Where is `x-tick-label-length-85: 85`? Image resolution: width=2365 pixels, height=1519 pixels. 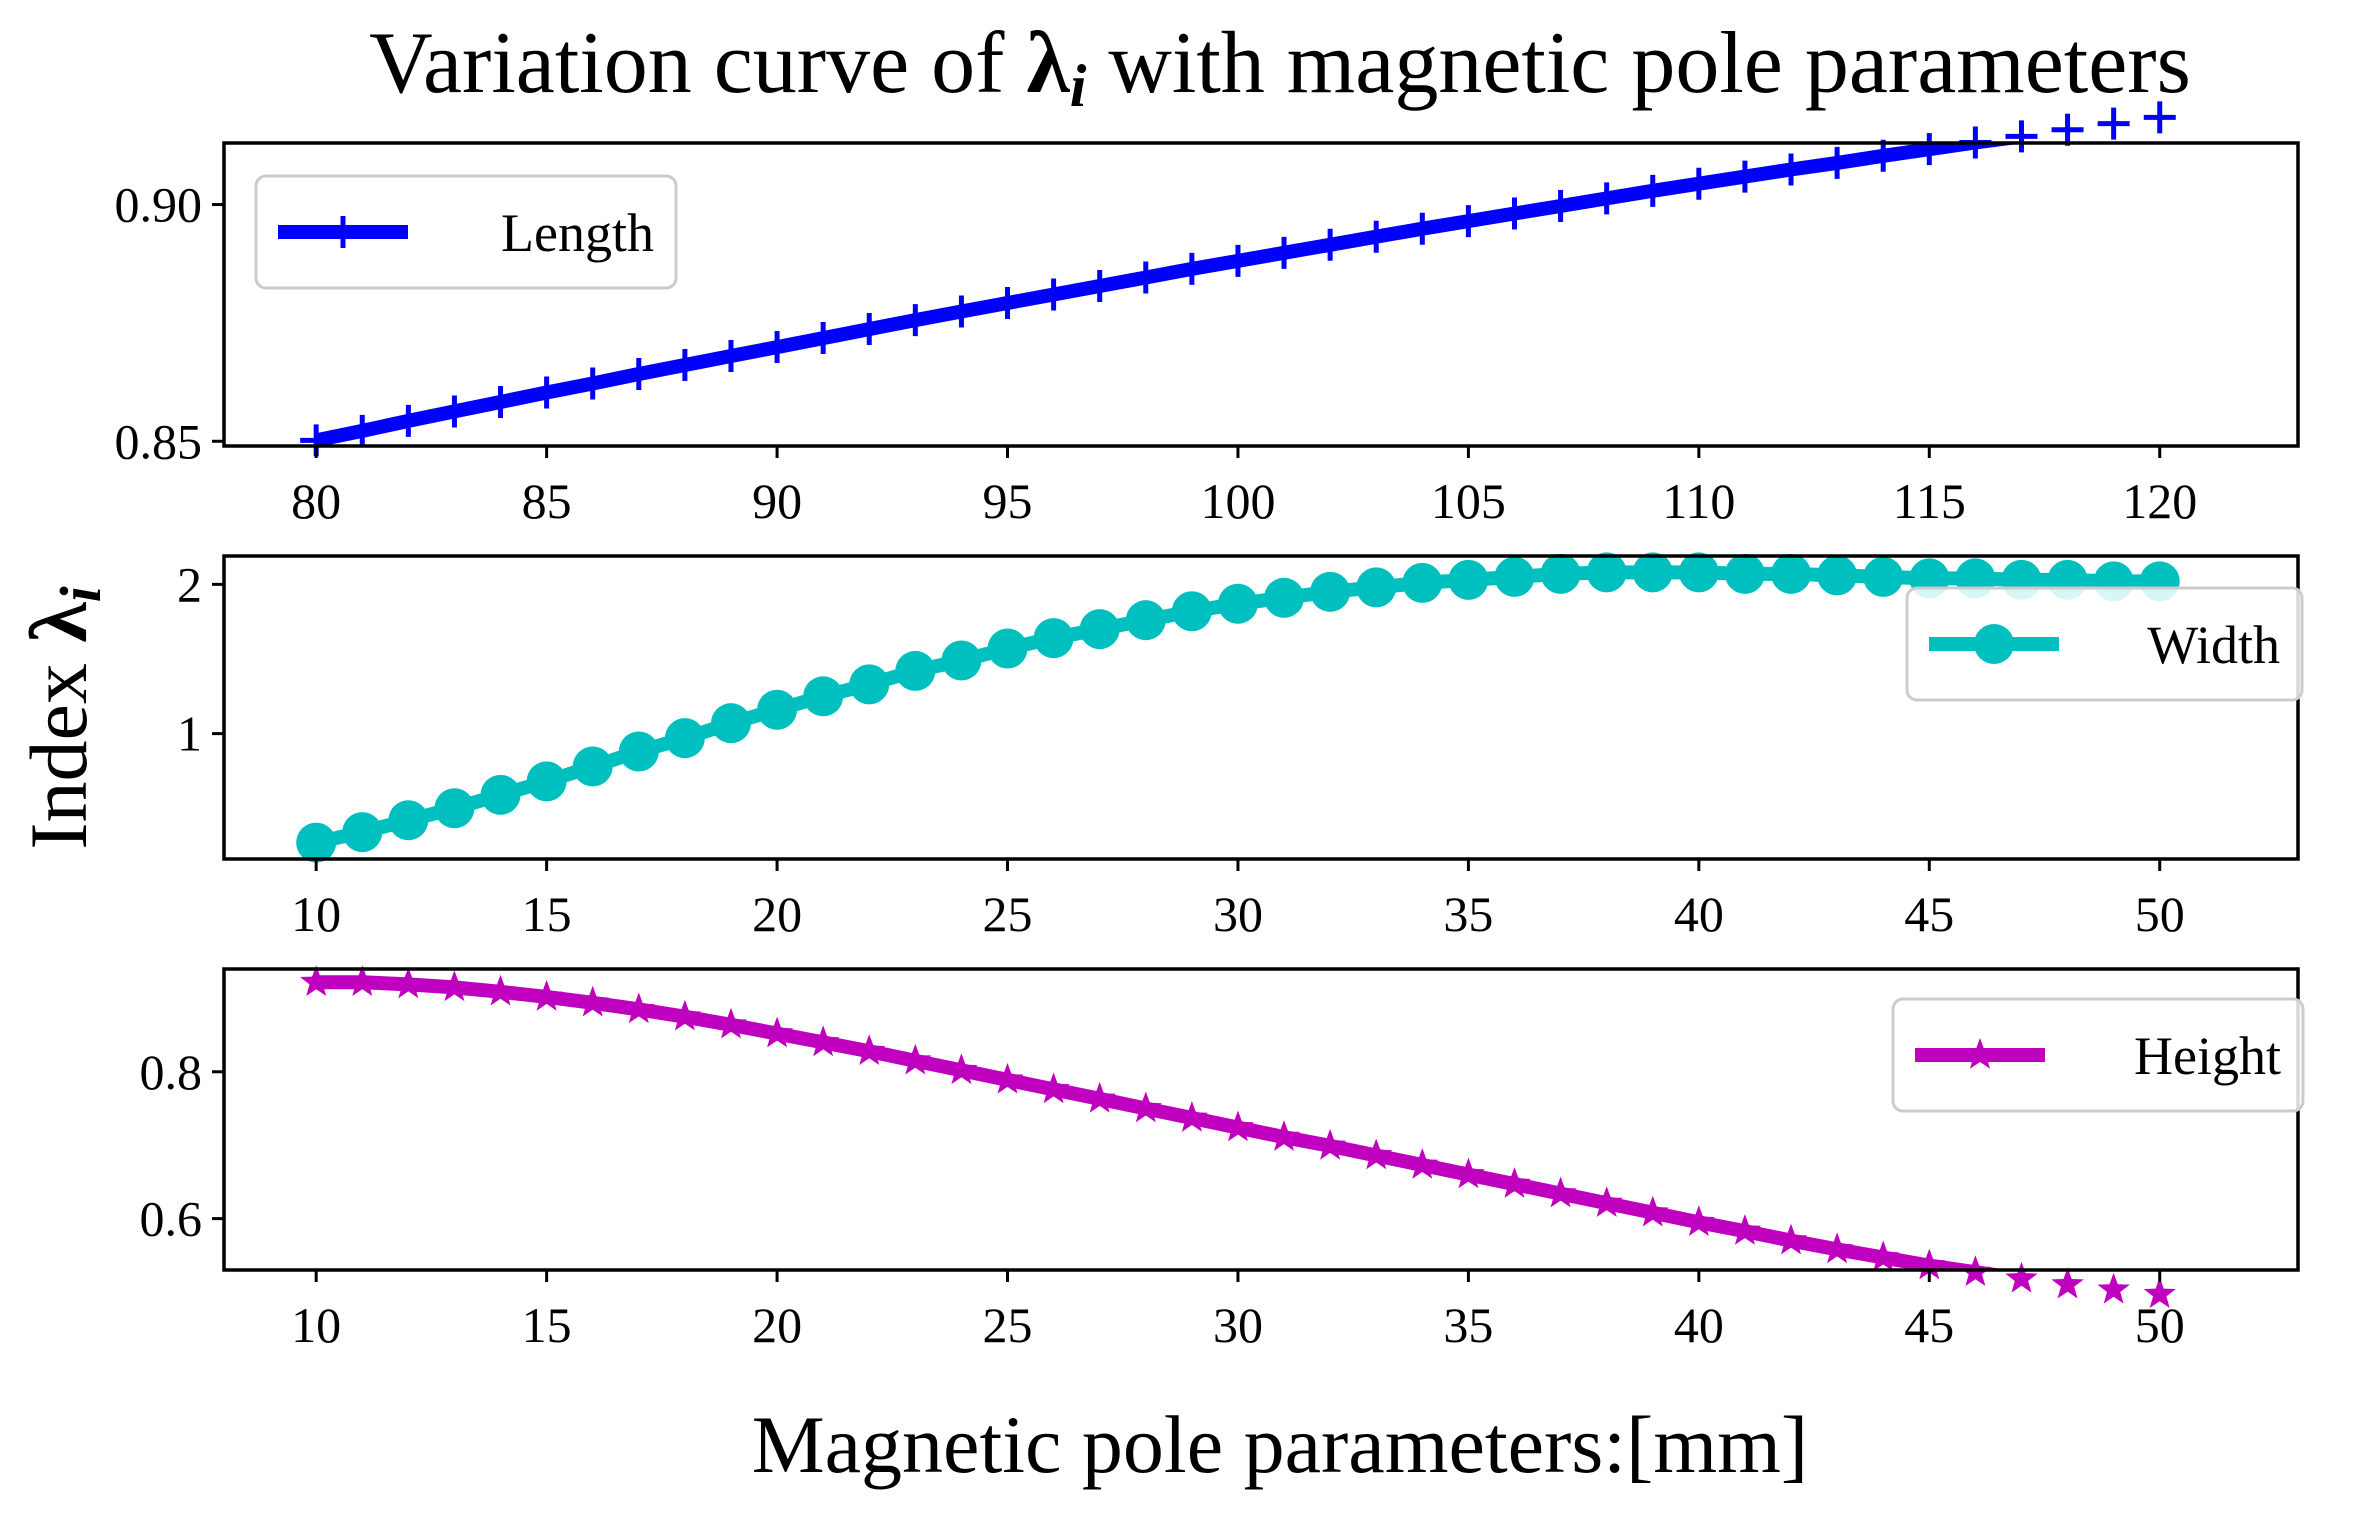 x-tick-label-length-85: 85 is located at coordinates (547, 501).